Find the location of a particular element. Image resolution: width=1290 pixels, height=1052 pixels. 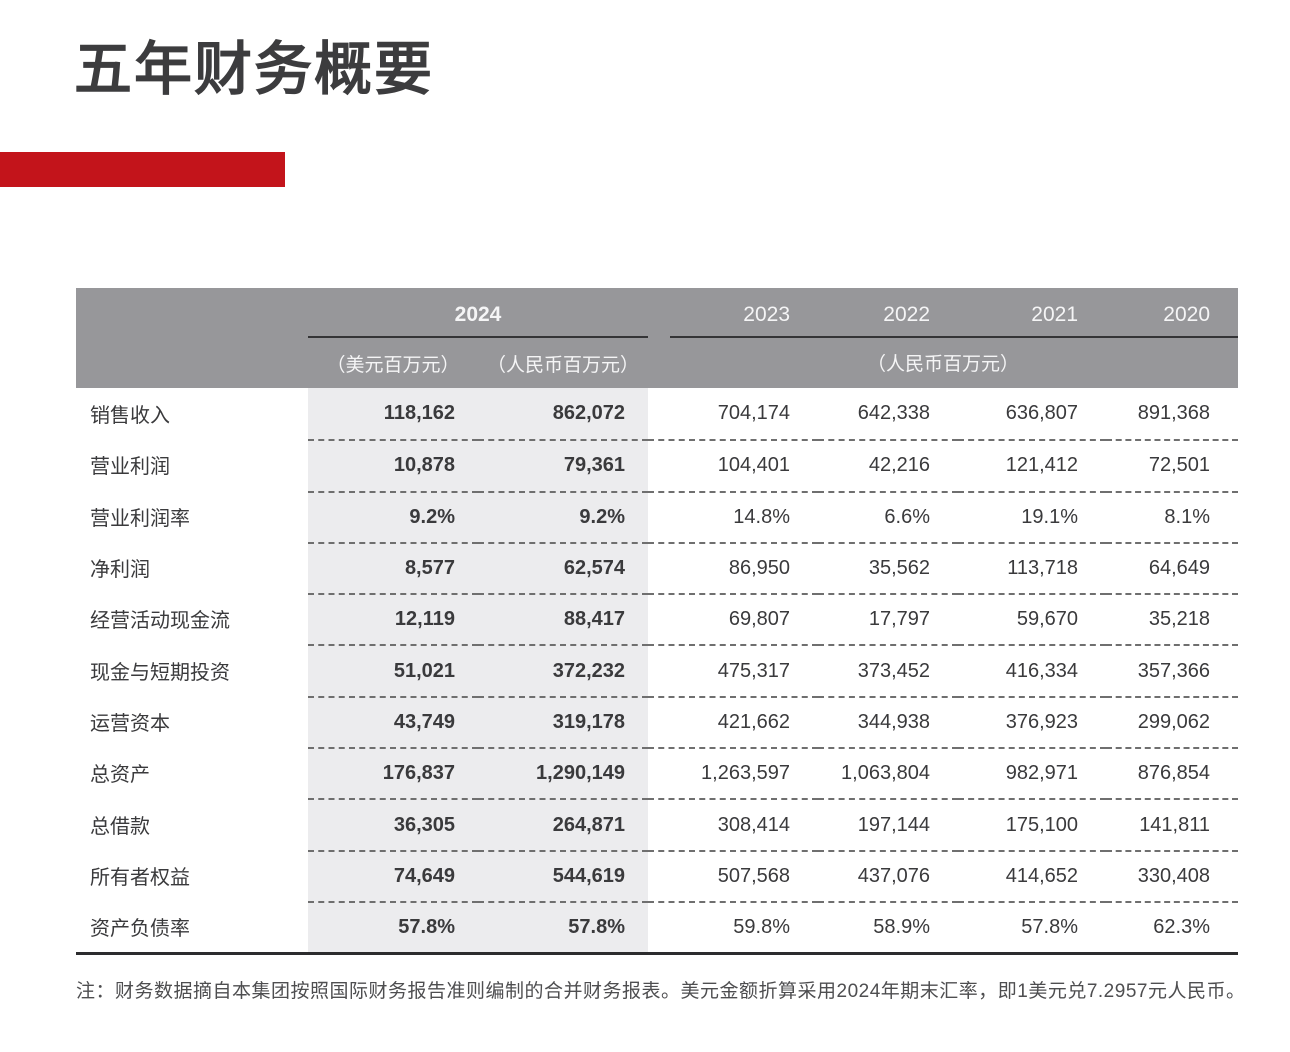

cell-2021: 175,100 is located at coordinates (1032, 823).